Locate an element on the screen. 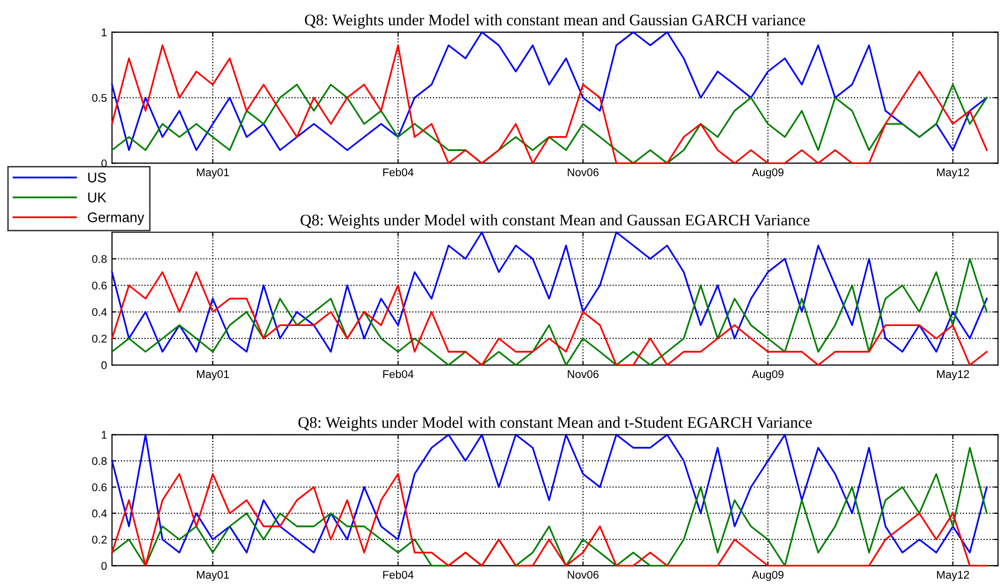 This screenshot has height=585, width=1000. y-tick-label: 0.5 is located at coordinates (99, 98).